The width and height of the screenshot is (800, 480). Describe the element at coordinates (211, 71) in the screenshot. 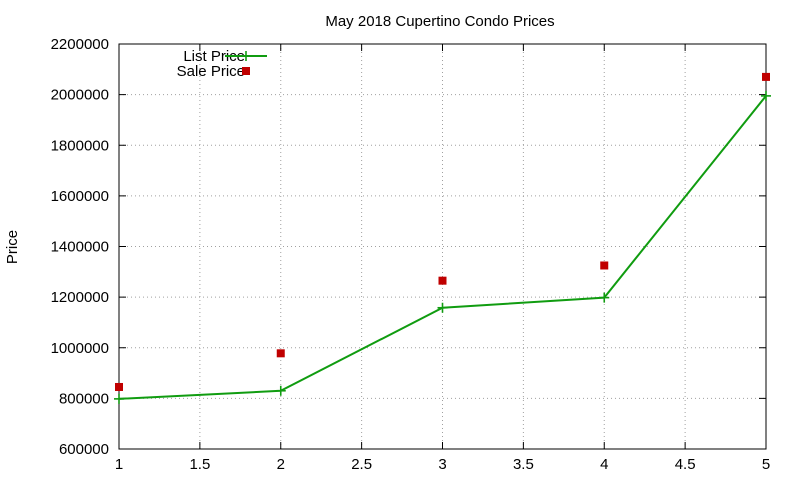

I see `legend-label-sale-price: Sale Price` at that location.